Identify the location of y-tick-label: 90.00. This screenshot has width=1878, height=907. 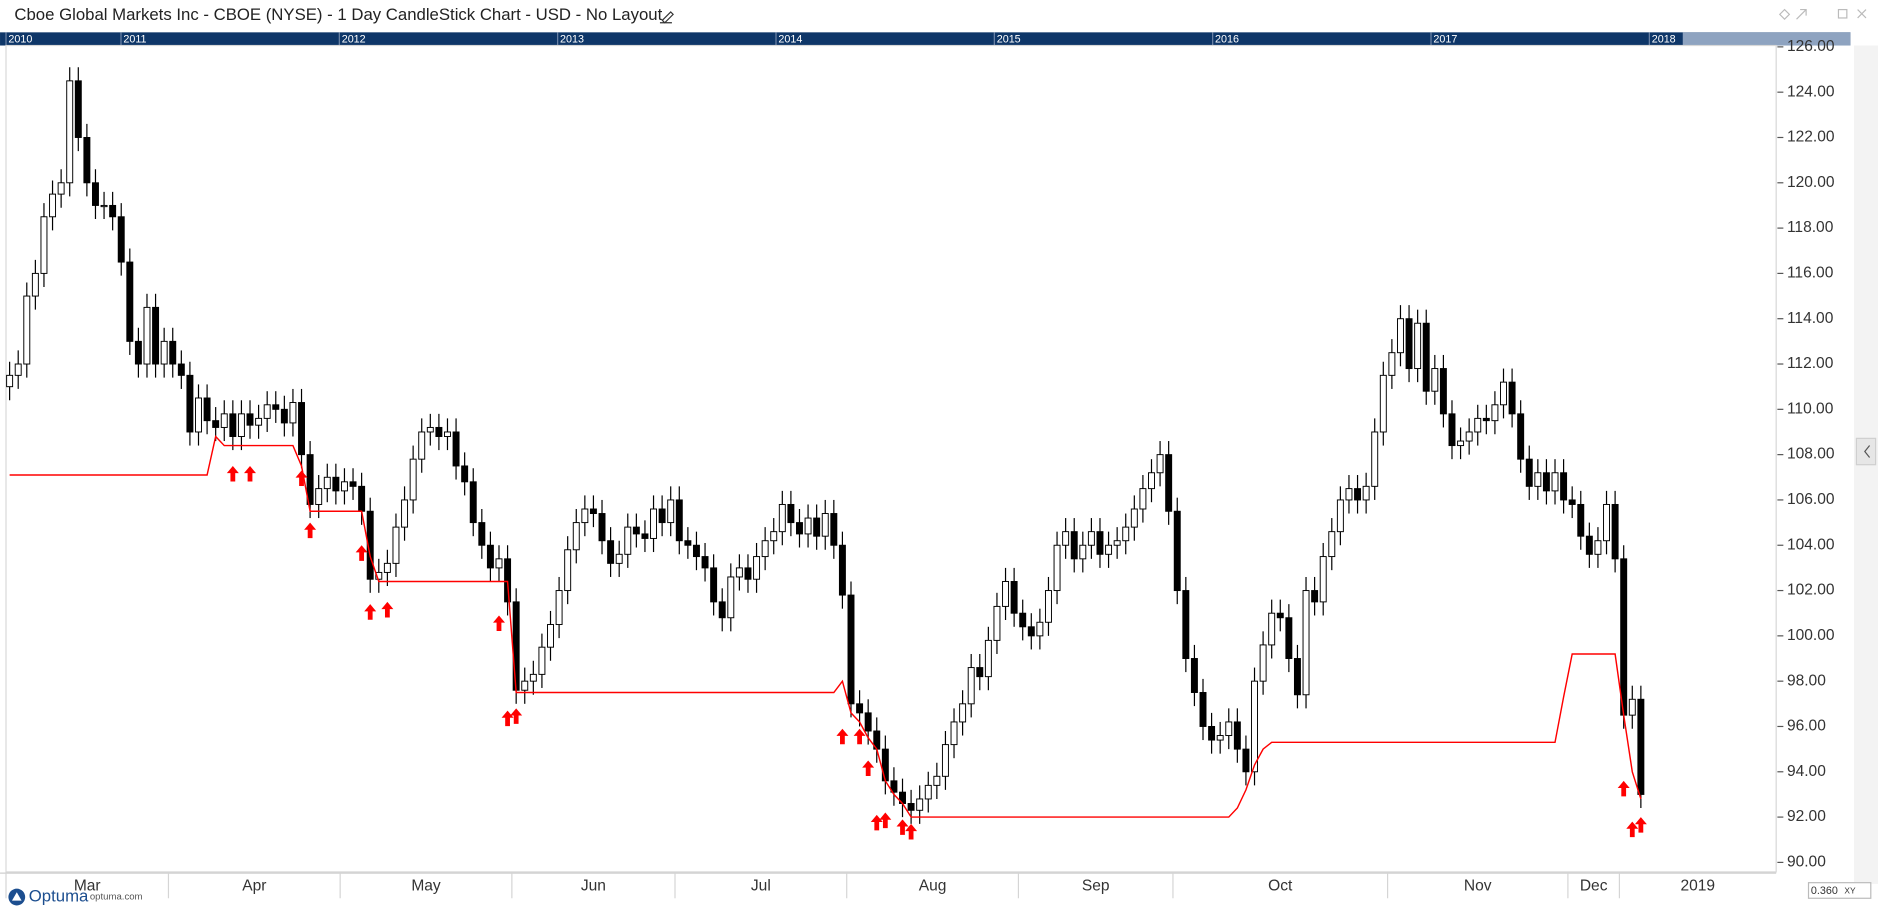
(1806, 862).